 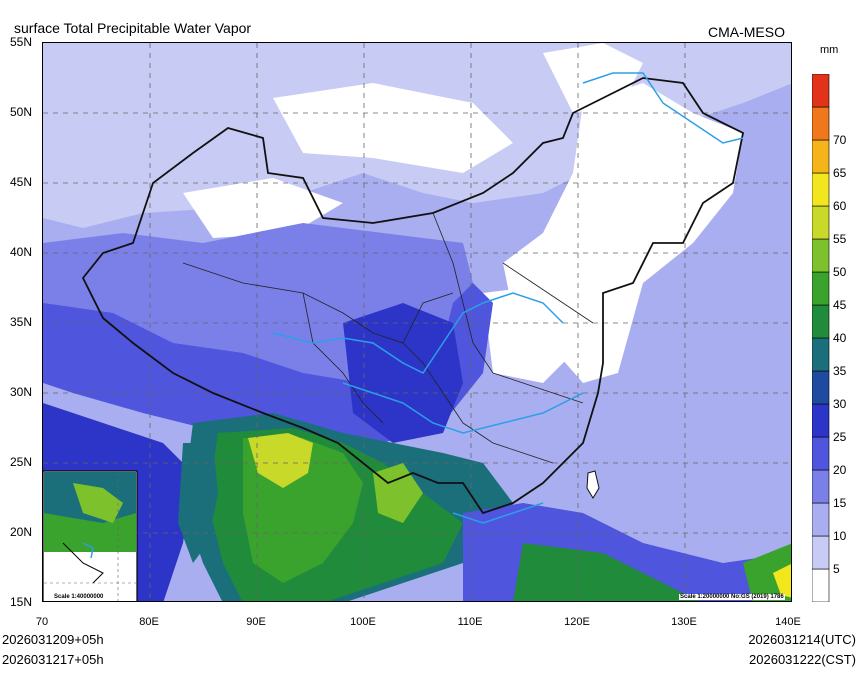 What do you see at coordinates (840, 437) in the screenshot?
I see `colorbar-tick-label: 25` at bounding box center [840, 437].